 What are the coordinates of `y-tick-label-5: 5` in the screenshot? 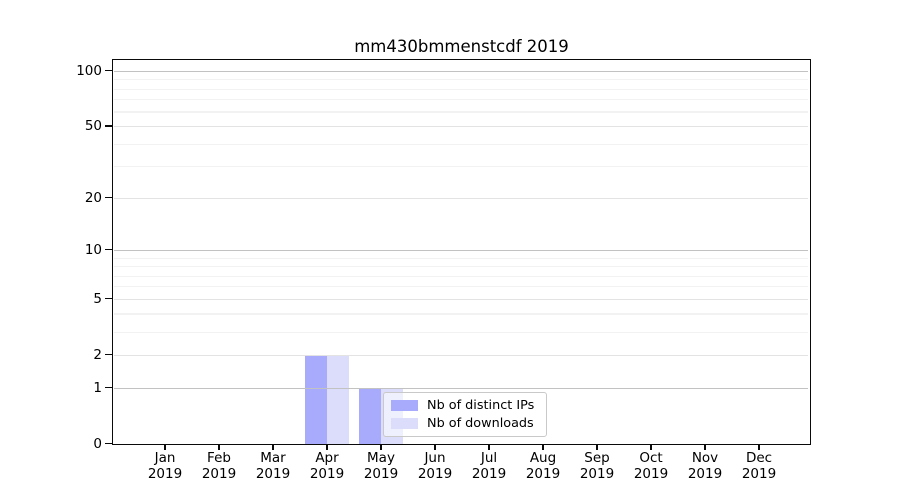 It's located at (97, 298).